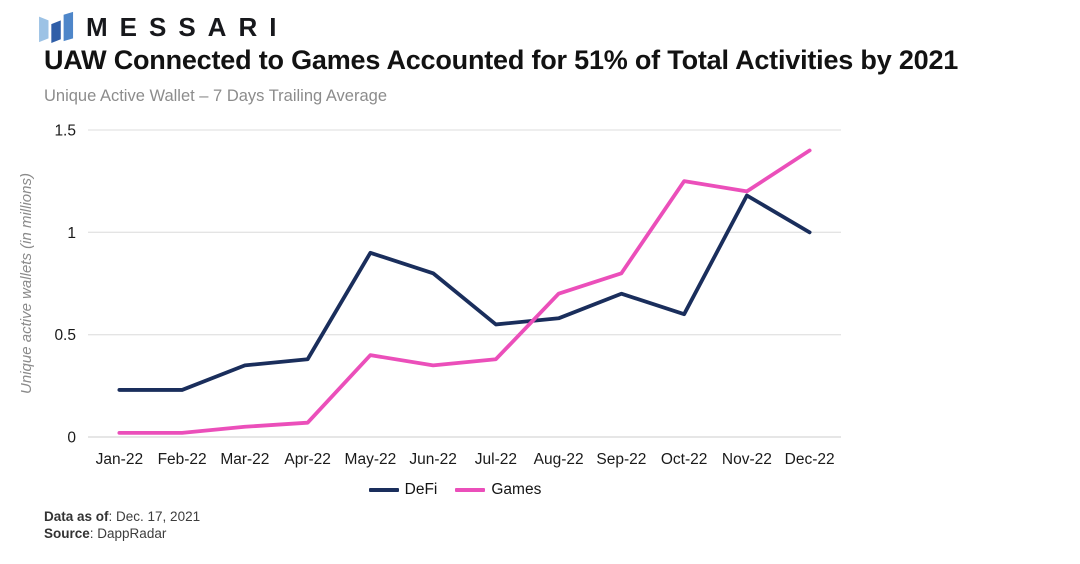  Describe the element at coordinates (71, 233) in the screenshot. I see `y-tick-label: 1` at that location.